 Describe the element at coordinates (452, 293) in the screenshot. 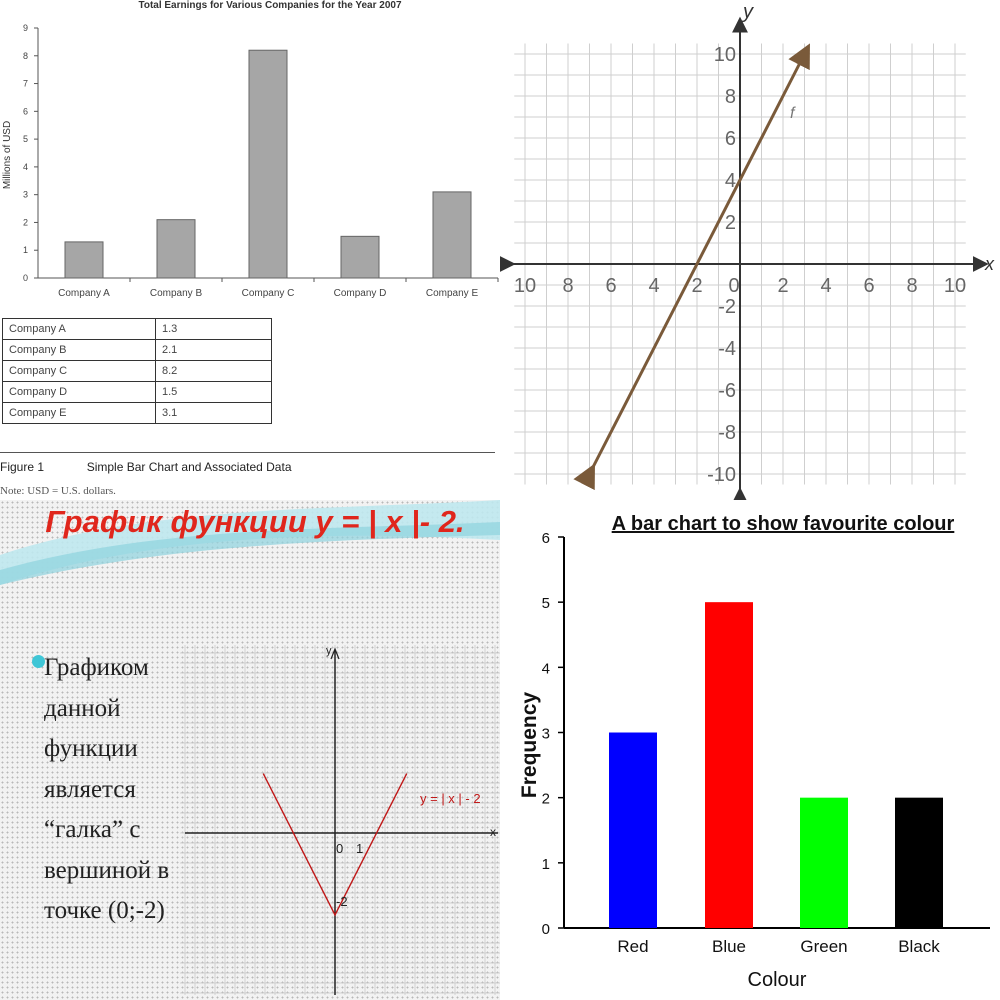

I see `x-tick-label: Company E` at that location.